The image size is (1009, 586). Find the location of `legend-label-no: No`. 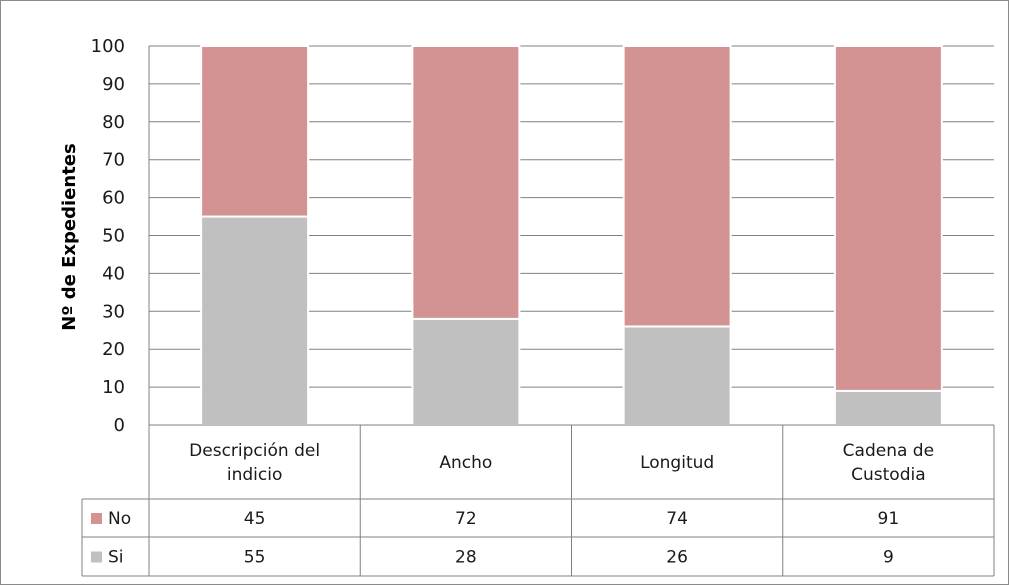

legend-label-no: No is located at coordinates (119, 519).